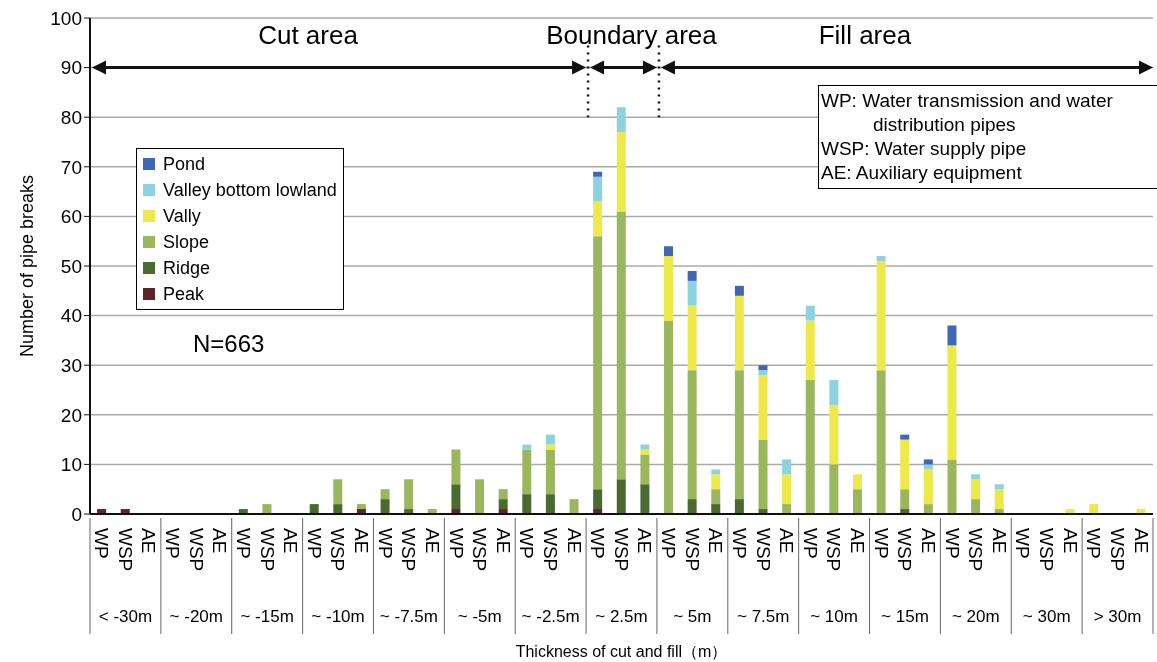 The height and width of the screenshot is (662, 1157). Describe the element at coordinates (71, 217) in the screenshot. I see `y-tick-label: 60` at that location.